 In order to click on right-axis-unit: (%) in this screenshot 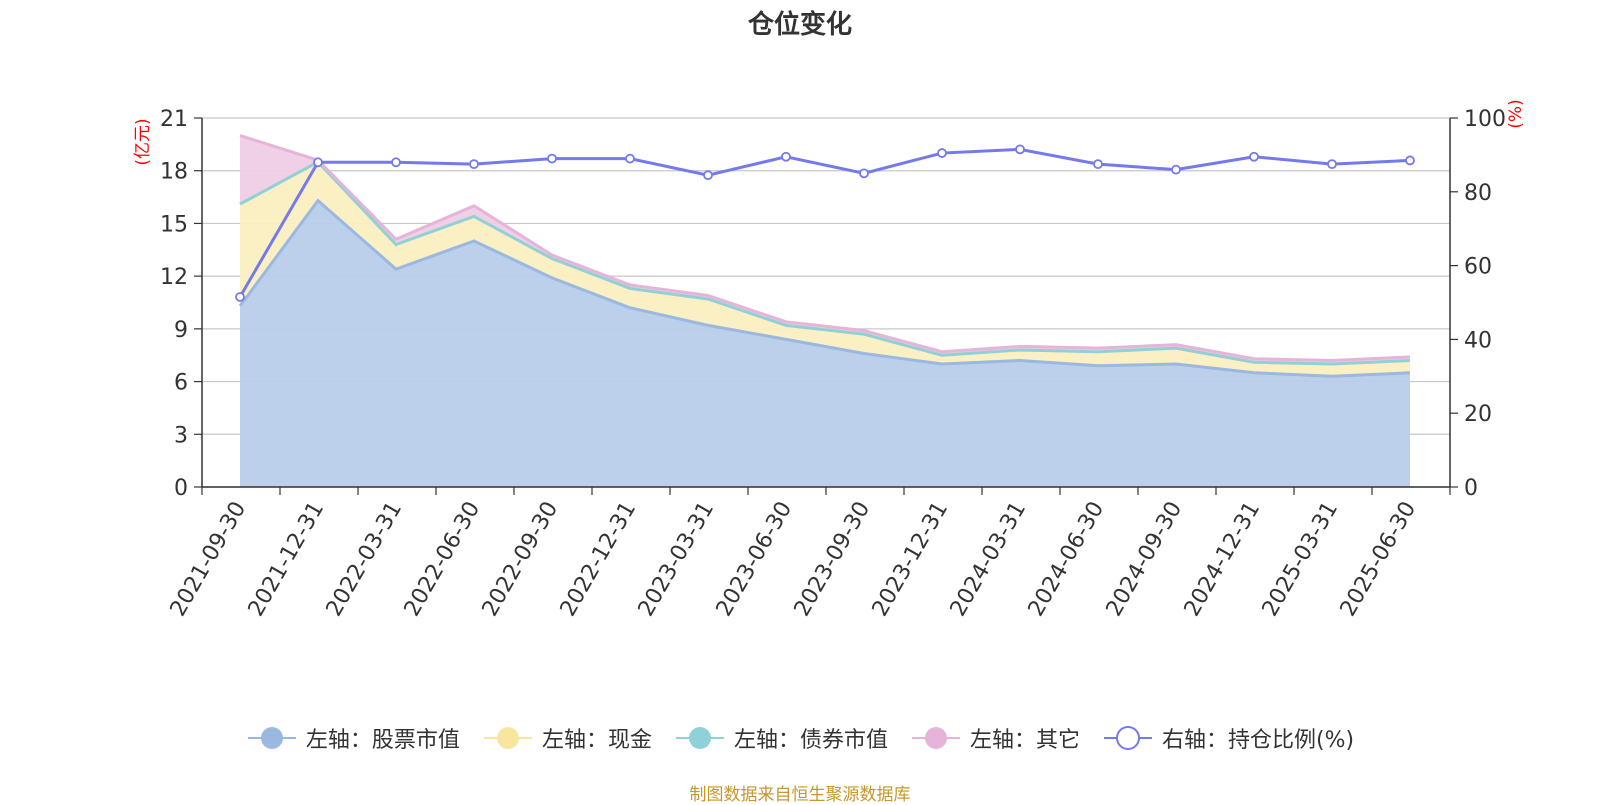, I will do `click(1516, 113)`.